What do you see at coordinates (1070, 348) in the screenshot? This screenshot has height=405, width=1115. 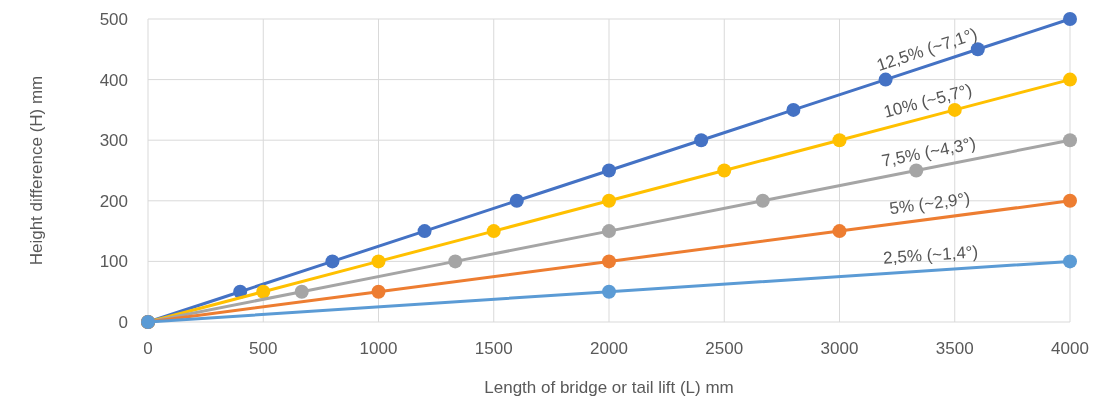 I see `x-tick-label: 4000` at bounding box center [1070, 348].